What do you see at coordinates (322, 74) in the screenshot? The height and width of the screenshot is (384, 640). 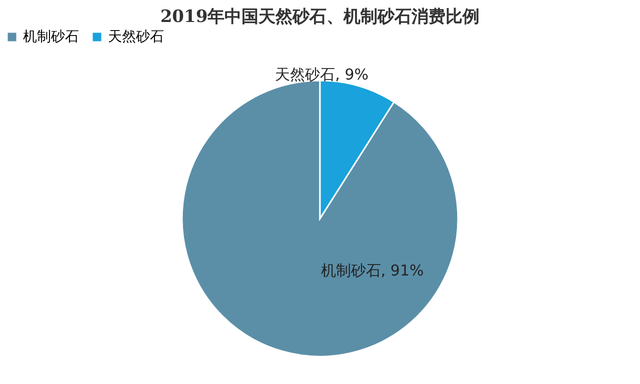 I see `data-label: 天然砂石, 9%` at bounding box center [322, 74].